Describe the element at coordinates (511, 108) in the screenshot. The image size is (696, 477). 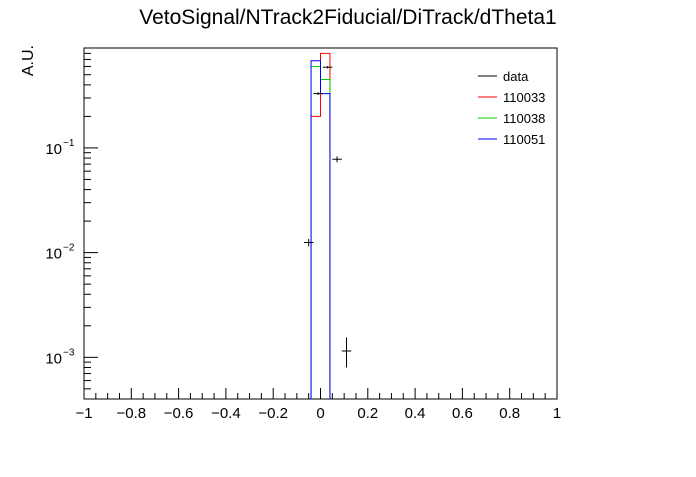
I see `legend: data 110033 110038 110051` at that location.